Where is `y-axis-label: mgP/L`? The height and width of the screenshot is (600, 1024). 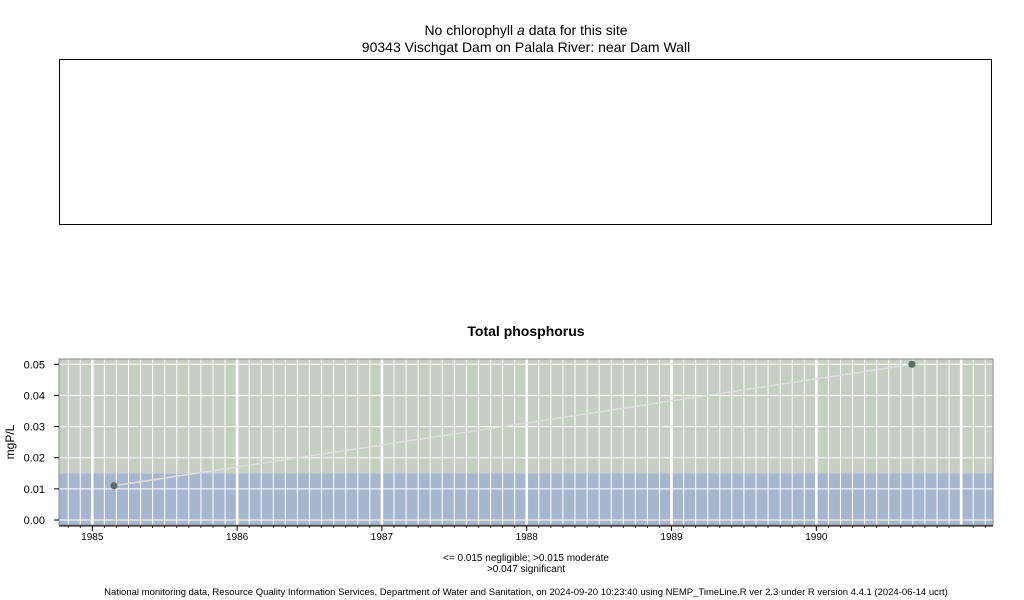 y-axis-label: mgP/L is located at coordinates (10, 441).